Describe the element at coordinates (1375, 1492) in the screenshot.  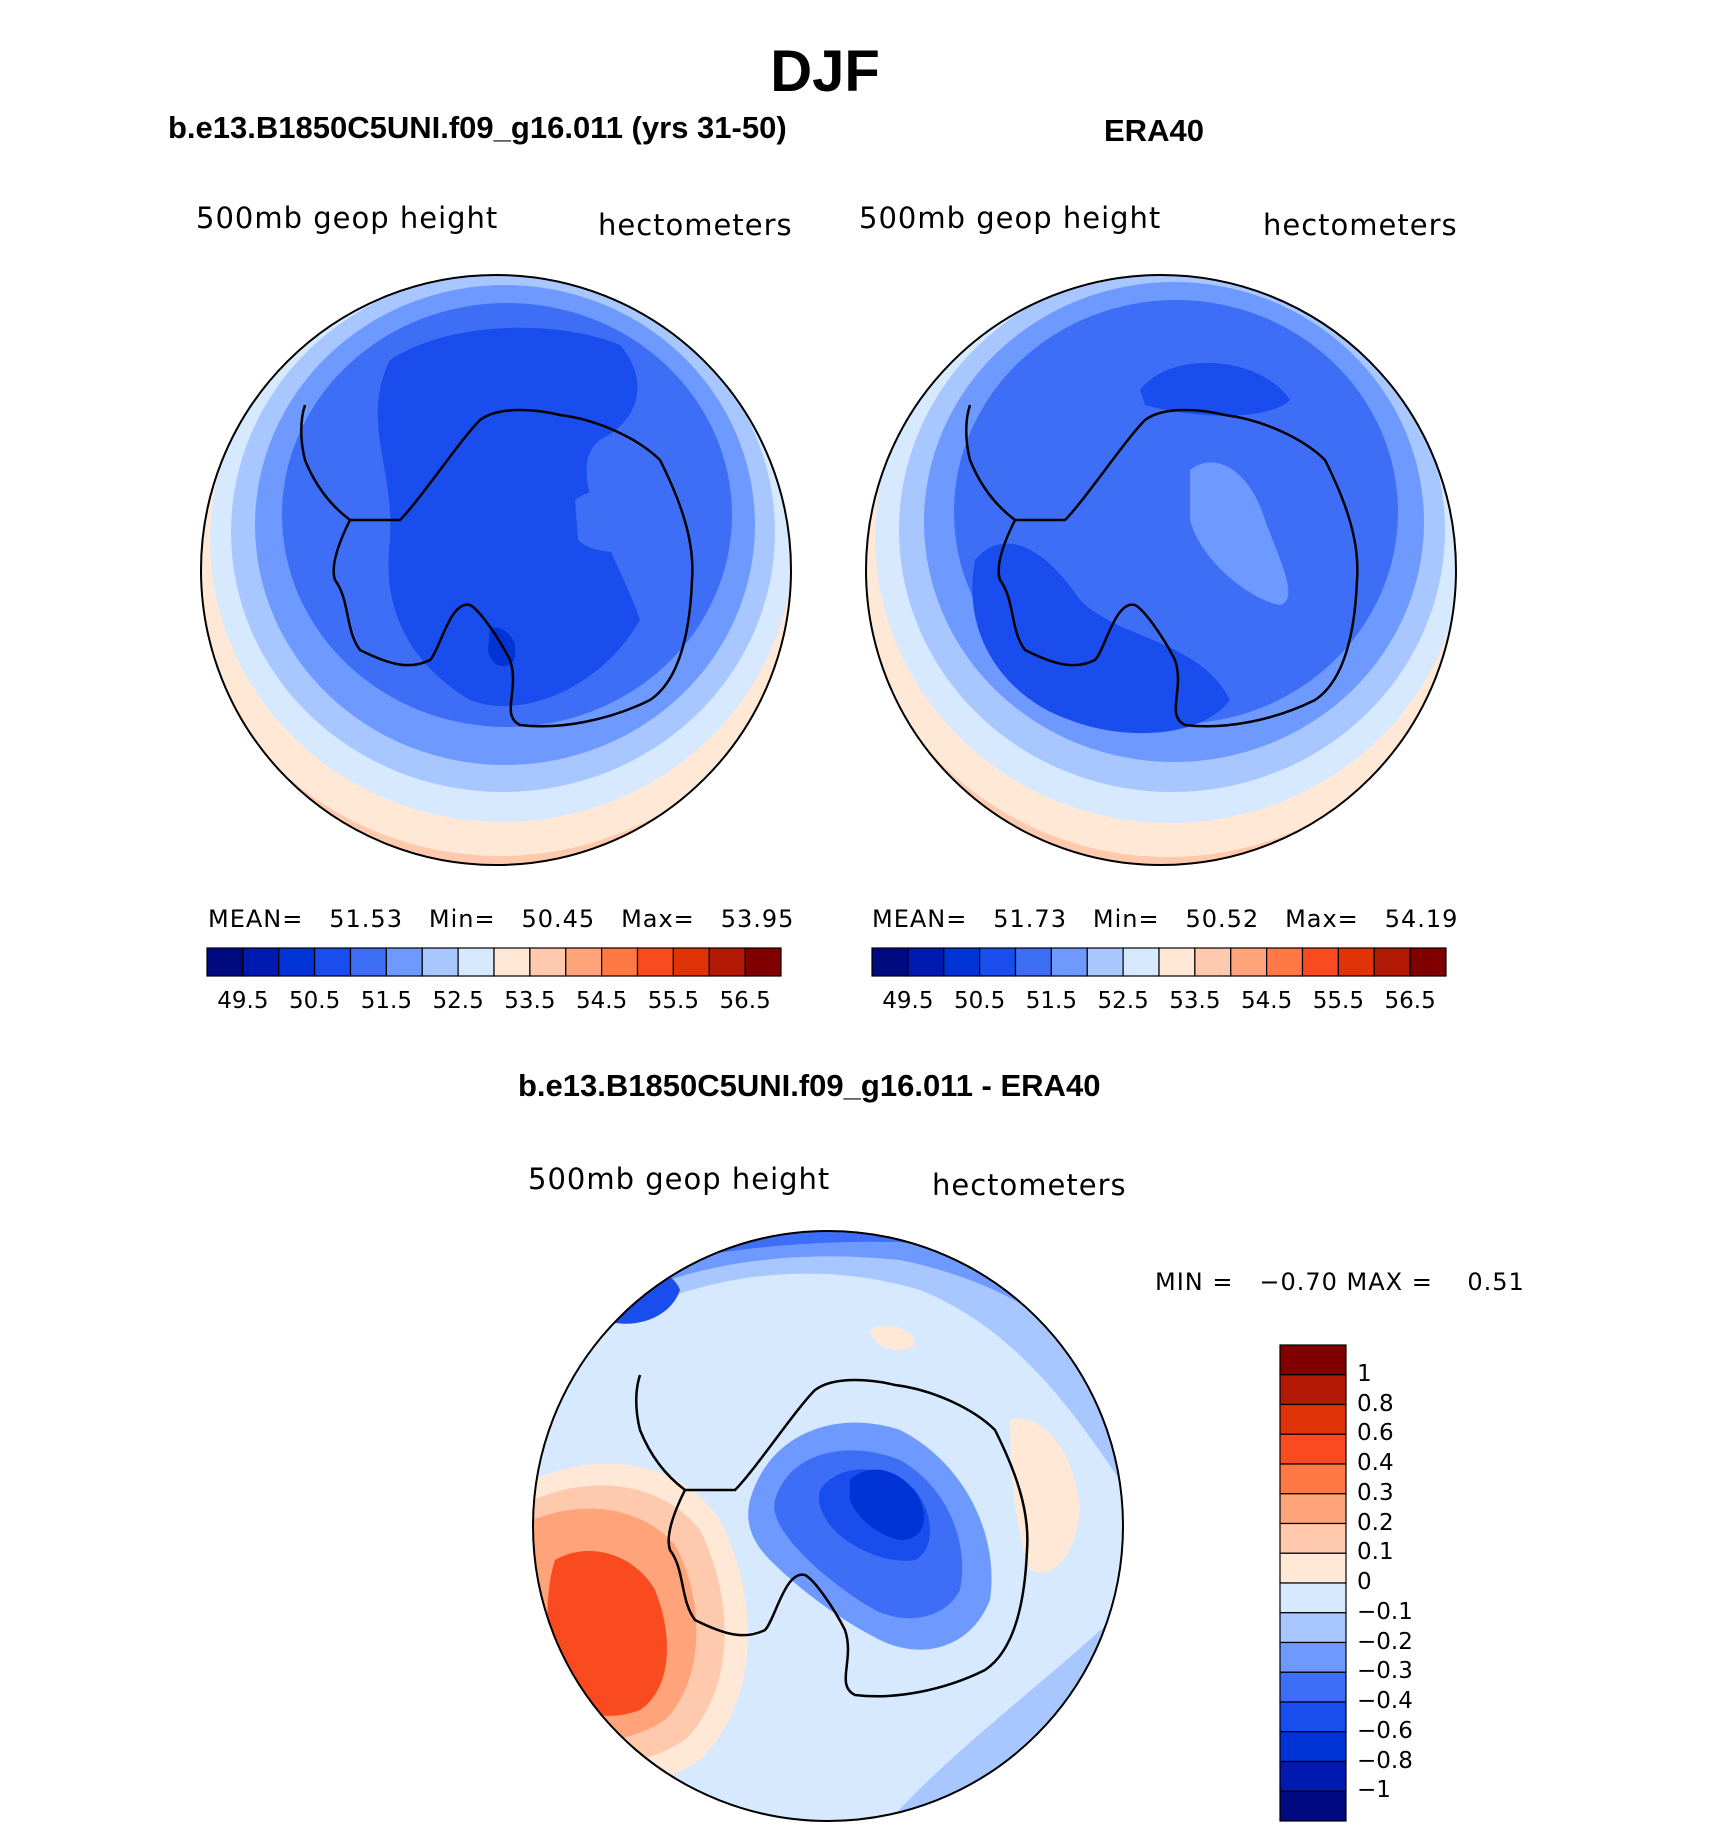
I see `colorbar-tick-label: 0.3` at that location.